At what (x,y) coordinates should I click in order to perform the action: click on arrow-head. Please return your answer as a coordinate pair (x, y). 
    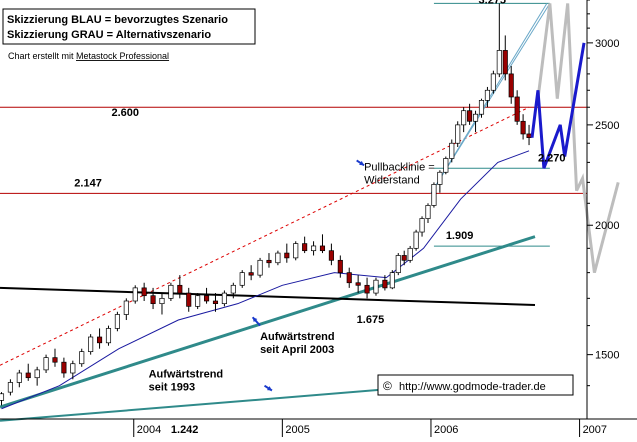
    Looking at the image, I should click on (269, 388).